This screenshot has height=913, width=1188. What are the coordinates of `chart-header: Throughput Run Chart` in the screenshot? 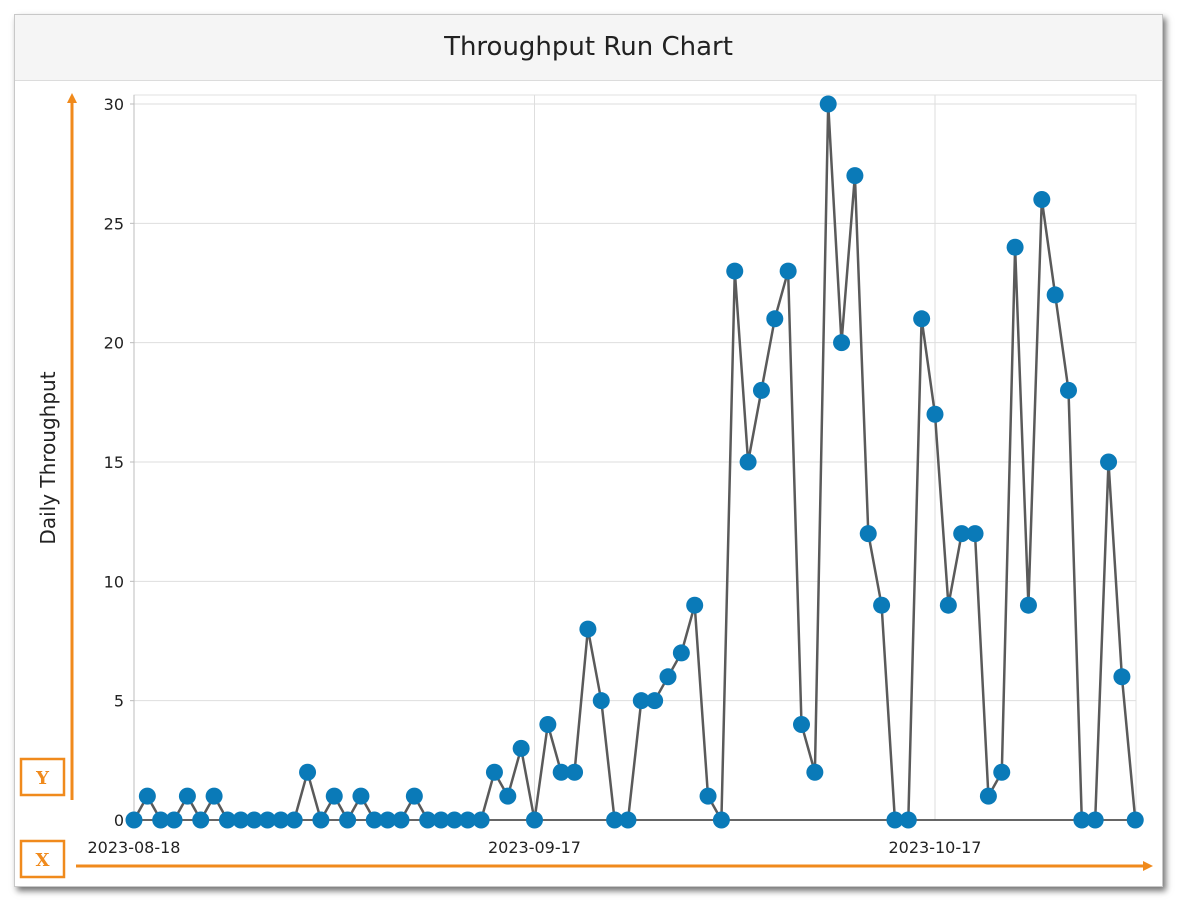 It's located at (588, 48).